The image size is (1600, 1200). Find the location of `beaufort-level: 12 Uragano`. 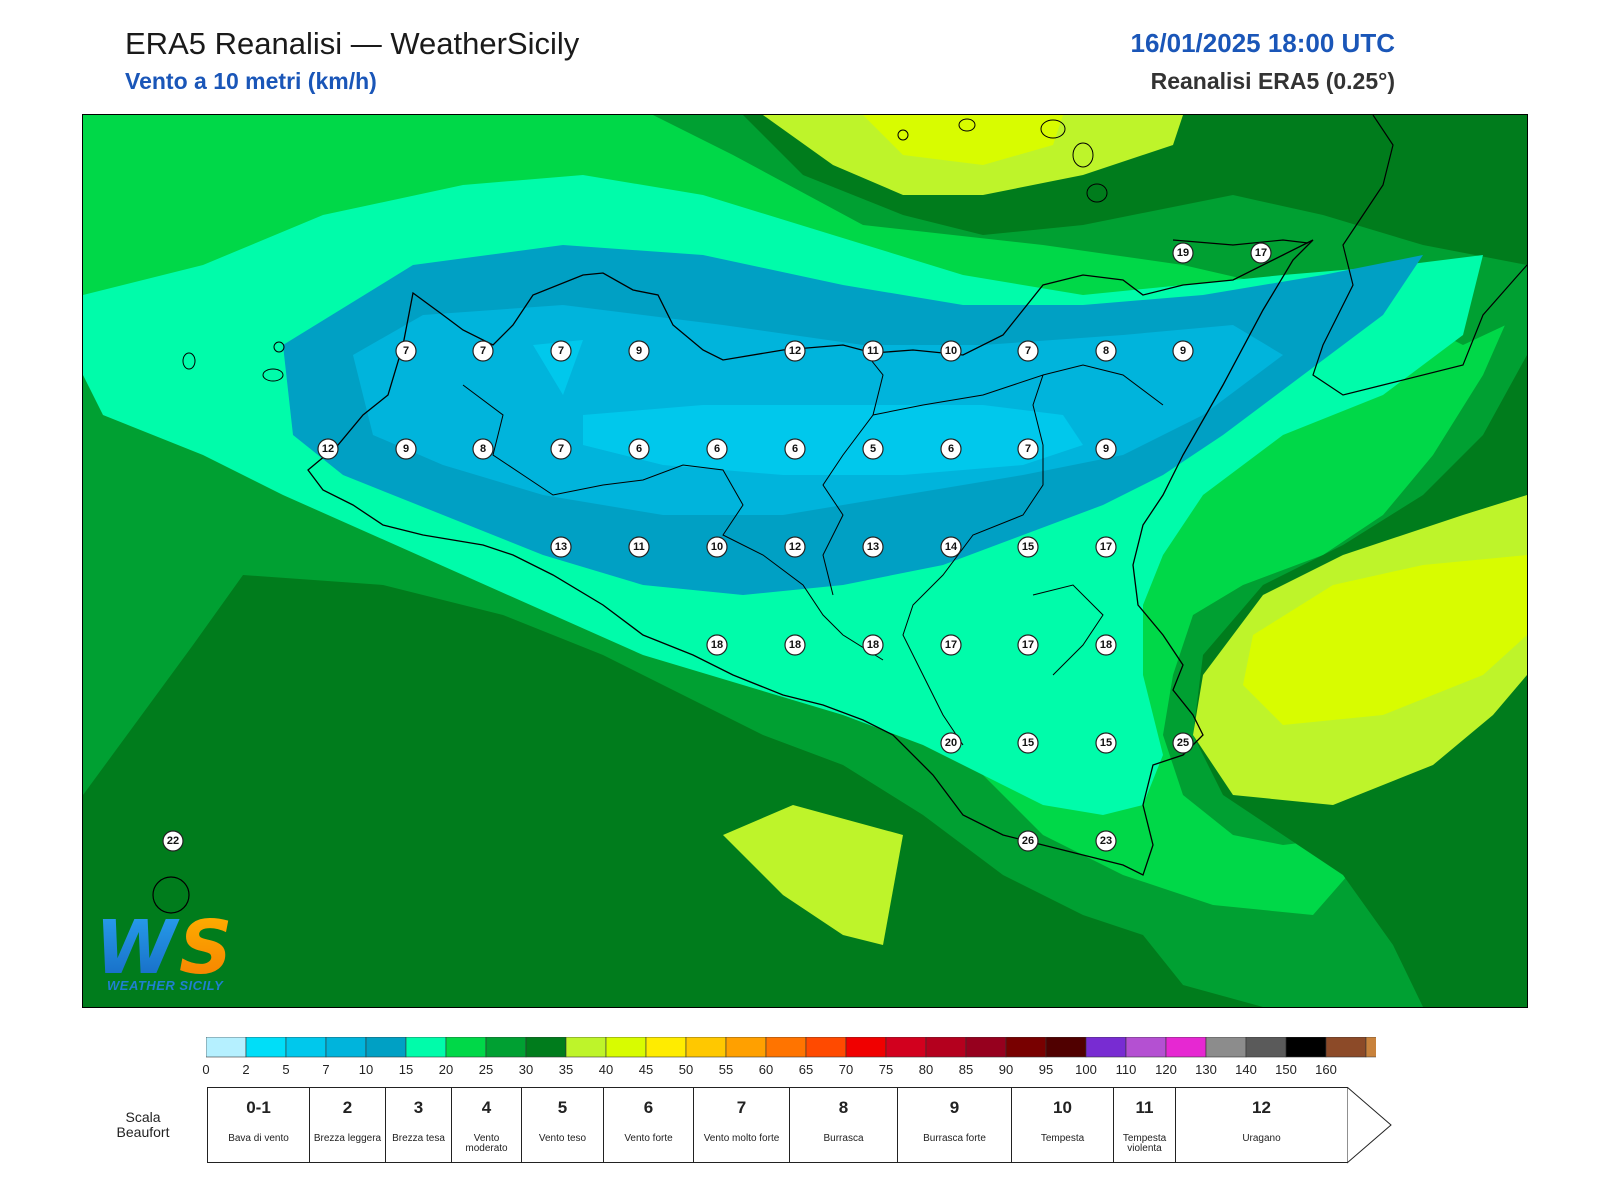

beaufort-level: 12 Uragano is located at coordinates (1261, 1125).